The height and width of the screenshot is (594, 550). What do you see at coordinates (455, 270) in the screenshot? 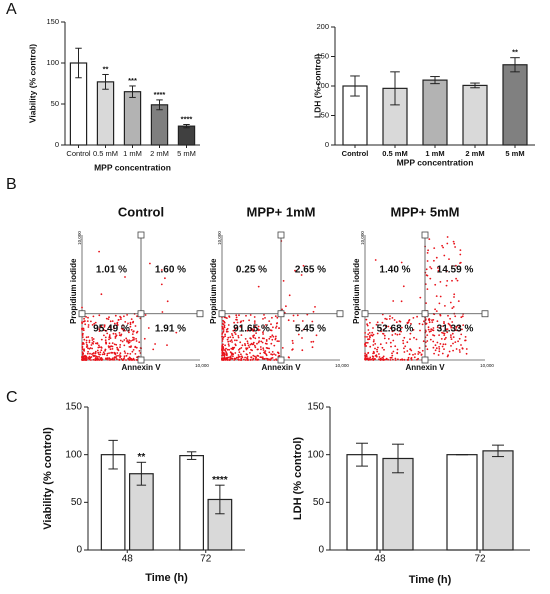
I see `quadrant-label: 14.59 %` at bounding box center [455, 270].